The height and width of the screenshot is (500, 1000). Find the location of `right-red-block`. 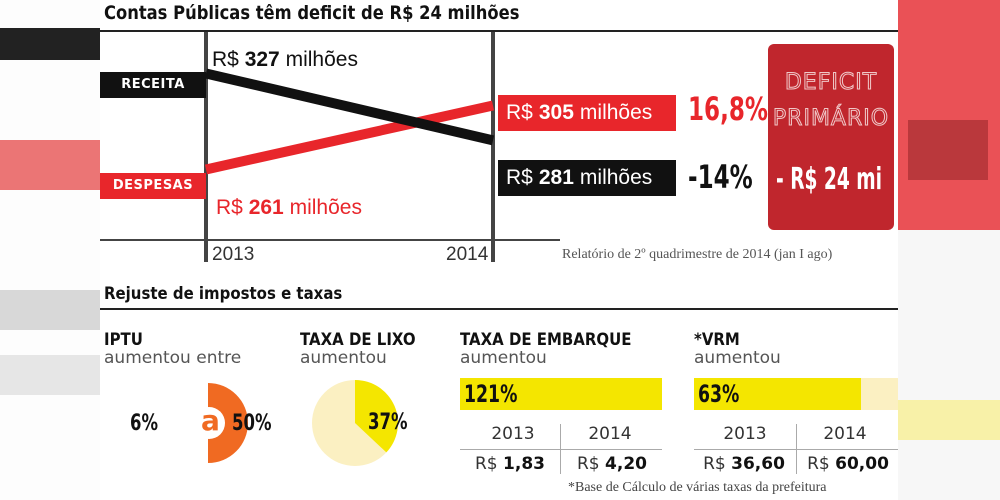

right-red-block is located at coordinates (949, 115).